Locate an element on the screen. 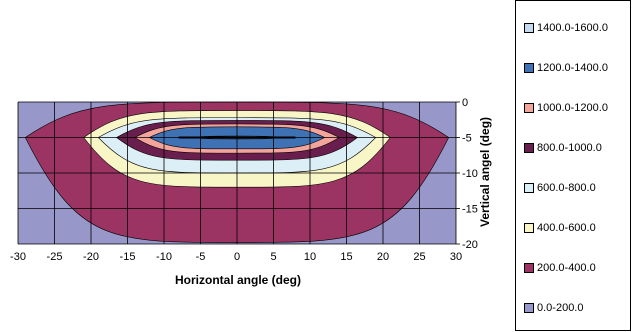 This screenshot has height=332, width=633. x-axis-ticks: -30 -25 -20 -15 -10 -5 0 5 10 15 20 25 30 is located at coordinates (236, 257).